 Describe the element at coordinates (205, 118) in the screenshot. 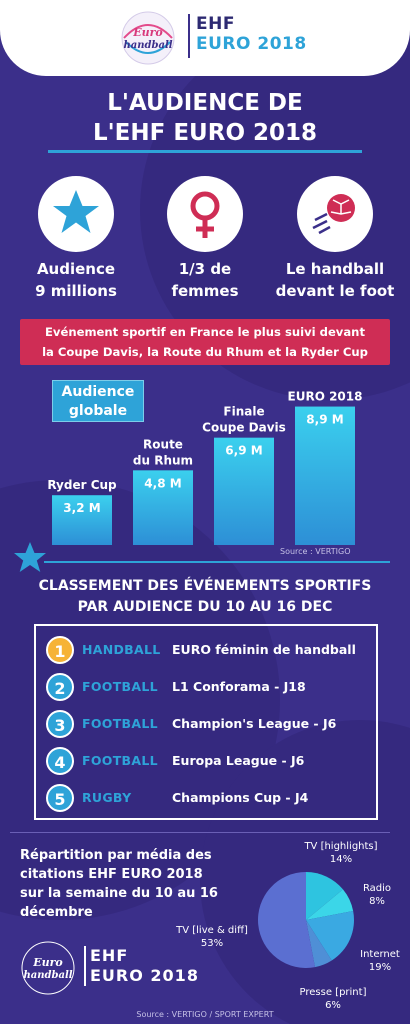

I see `page-title: L'AUDIENCE DE L'EHF EURO 2018` at that location.